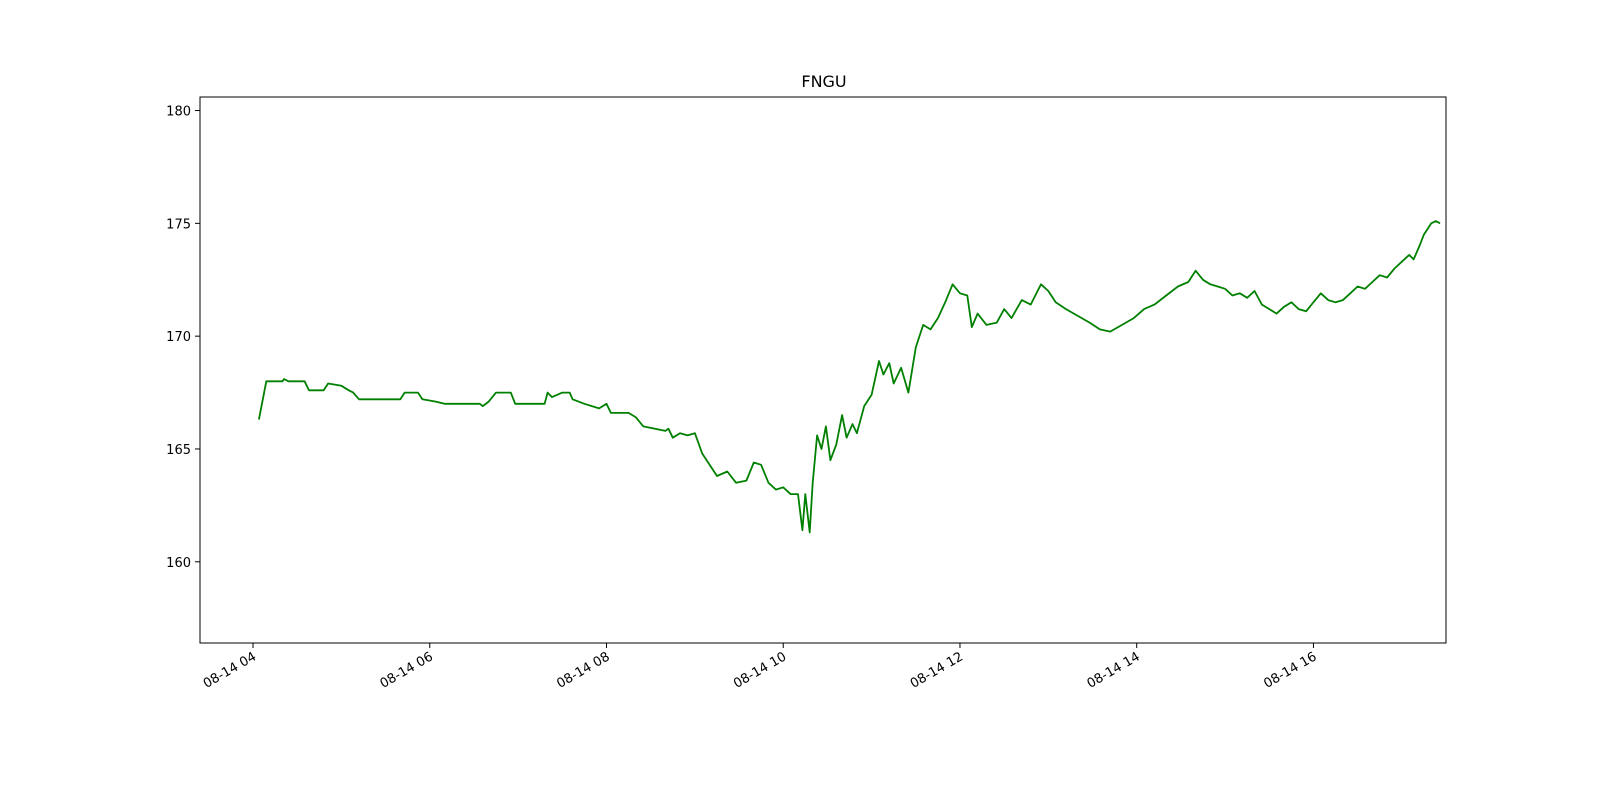  Describe the element at coordinates (178, 112) in the screenshot. I see `y-tick-label: 180` at that location.